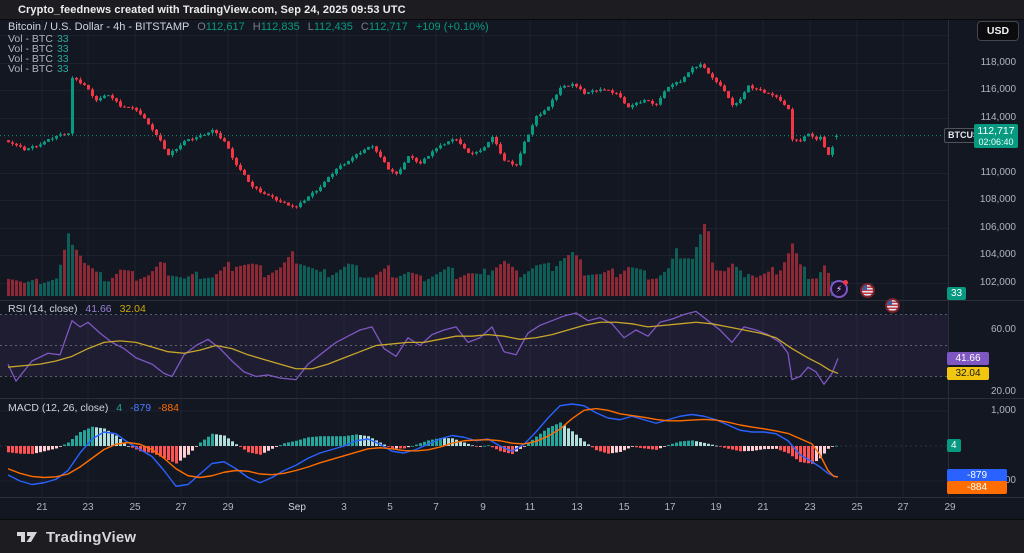 The width and height of the screenshot is (1024, 553). Describe the element at coordinates (436, 507) in the screenshot. I see `time-tick: 7` at that location.